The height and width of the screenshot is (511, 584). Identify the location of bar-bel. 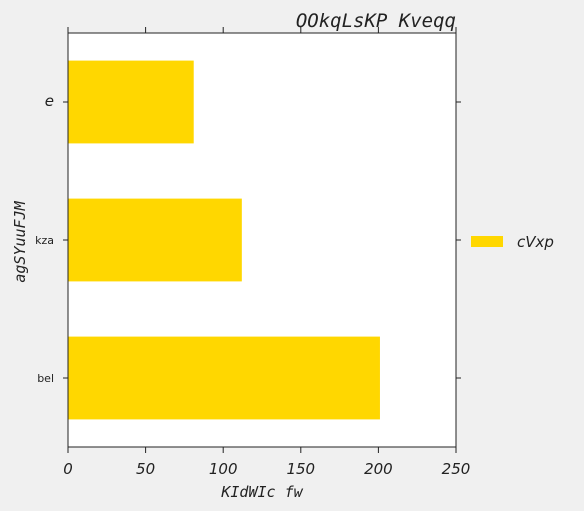
(224, 378).